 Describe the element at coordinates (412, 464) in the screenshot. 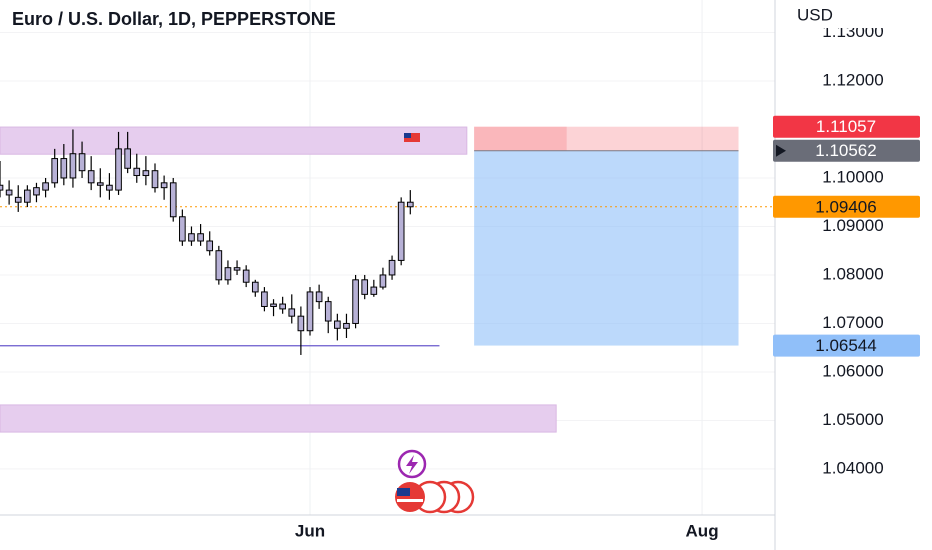

I see `lightning-bolt` at that location.